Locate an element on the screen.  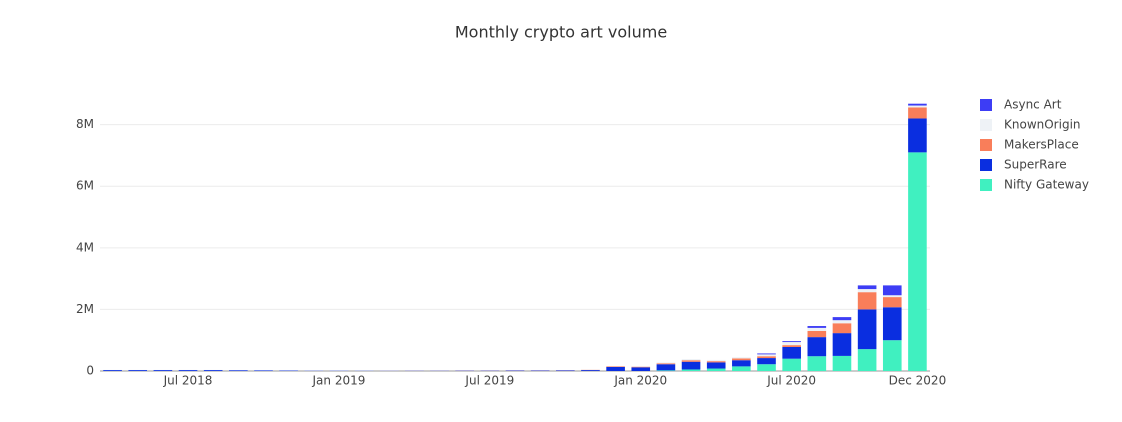
y-tick-label: 8M is located at coordinates (85, 124).